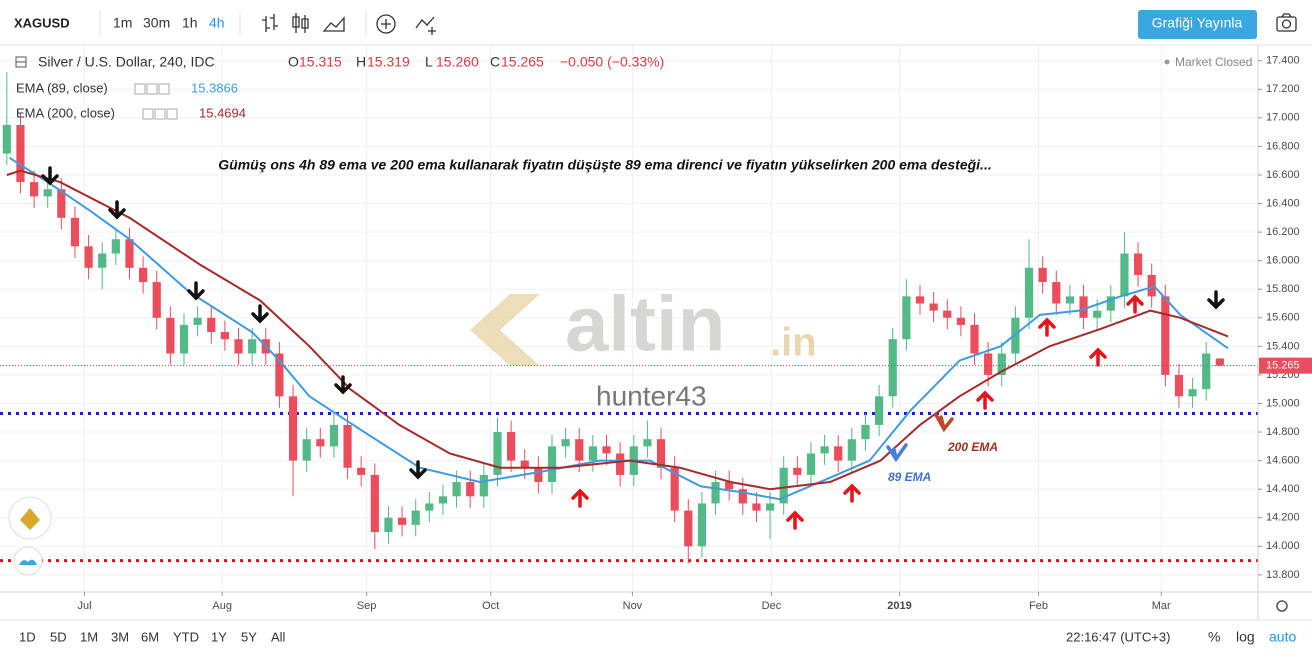 The image size is (1312, 661). What do you see at coordinates (217, 23) in the screenshot?
I see `interval: 4h` at bounding box center [217, 23].